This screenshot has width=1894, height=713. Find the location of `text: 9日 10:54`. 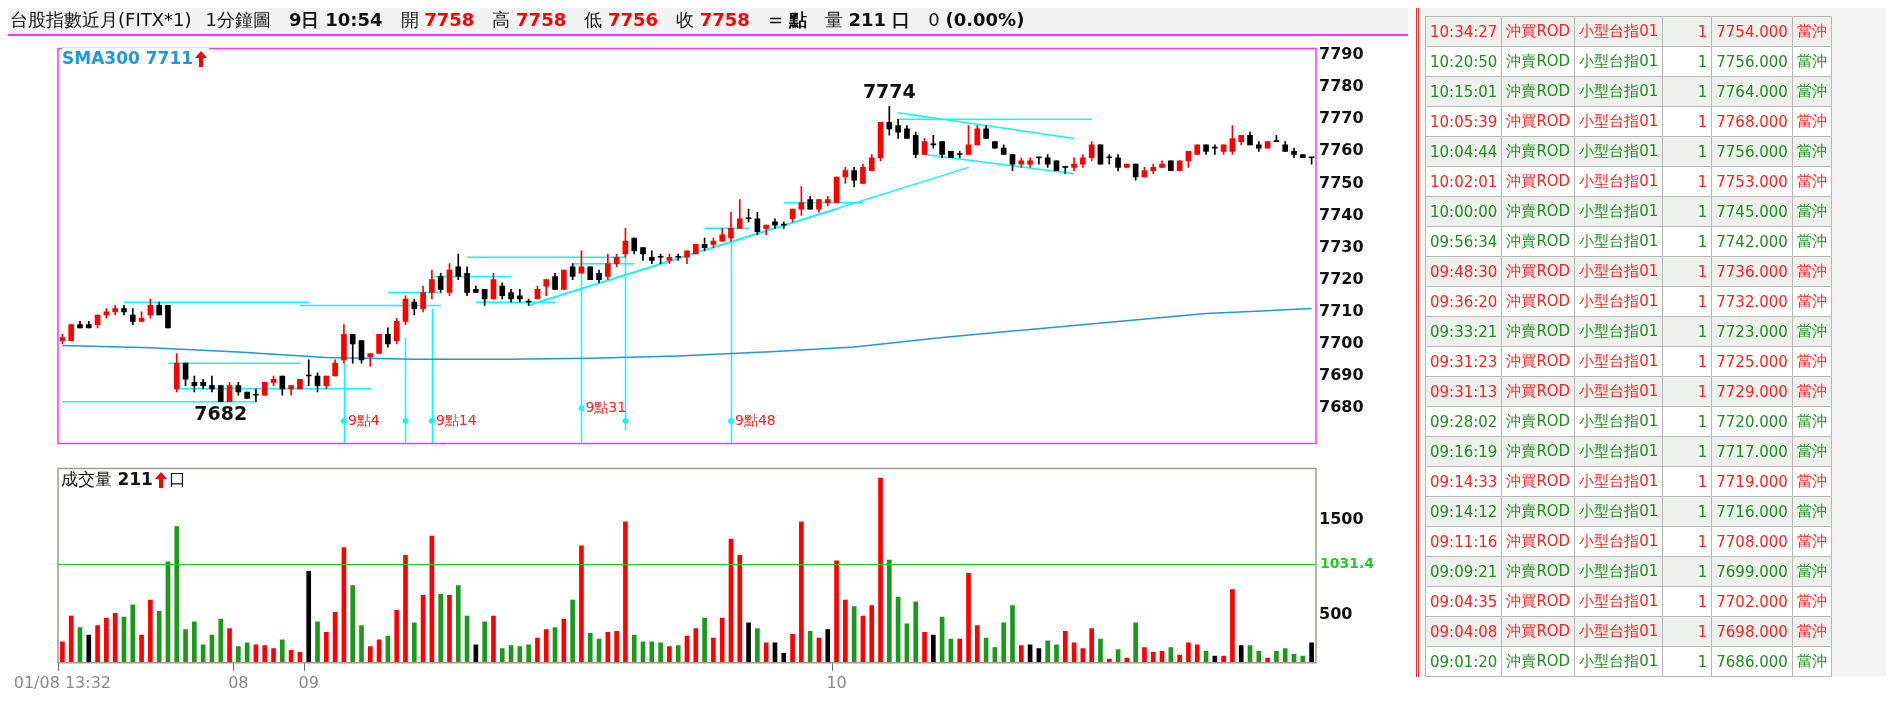

text: 9日 10:54 is located at coordinates (335, 19).